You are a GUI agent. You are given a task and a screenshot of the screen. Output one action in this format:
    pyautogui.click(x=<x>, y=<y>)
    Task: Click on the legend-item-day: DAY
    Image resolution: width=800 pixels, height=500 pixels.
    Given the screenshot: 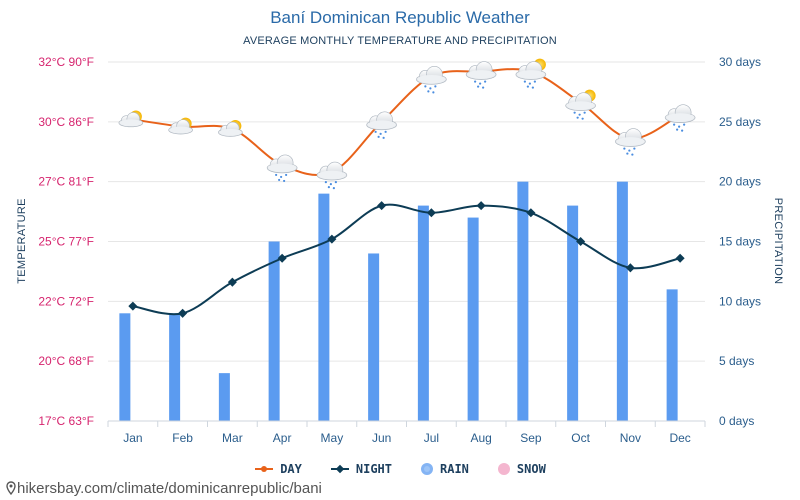 What is the action you would take?
    pyautogui.click(x=278, y=469)
    